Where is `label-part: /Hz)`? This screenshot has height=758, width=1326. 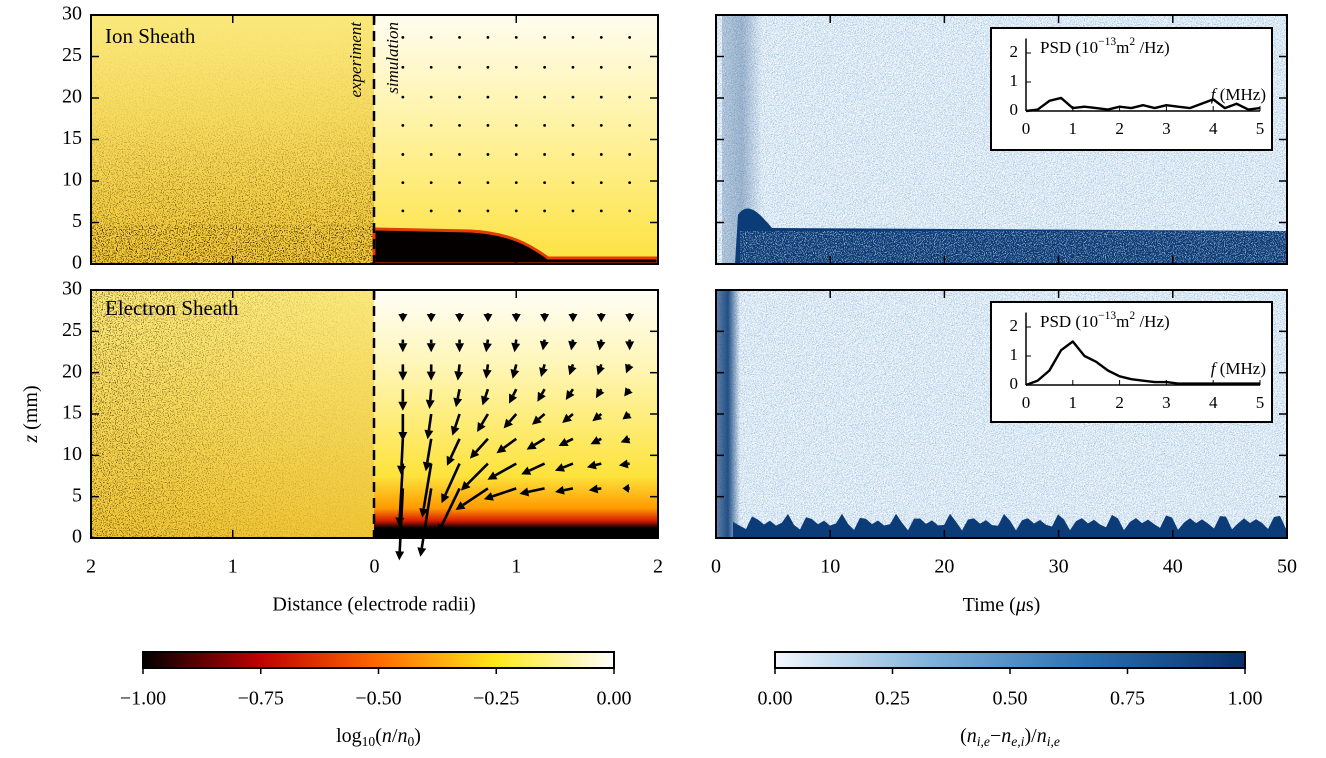
label-part: /Hz) is located at coordinates (1152, 321).